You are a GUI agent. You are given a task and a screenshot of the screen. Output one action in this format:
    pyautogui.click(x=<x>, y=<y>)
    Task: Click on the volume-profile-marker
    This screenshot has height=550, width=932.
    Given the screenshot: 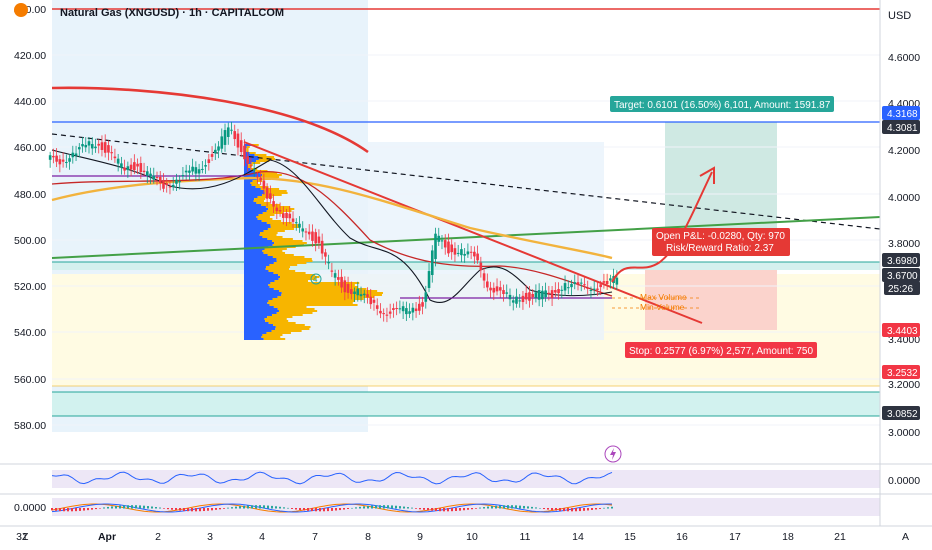 What is the action you would take?
    pyautogui.click(x=316, y=279)
    